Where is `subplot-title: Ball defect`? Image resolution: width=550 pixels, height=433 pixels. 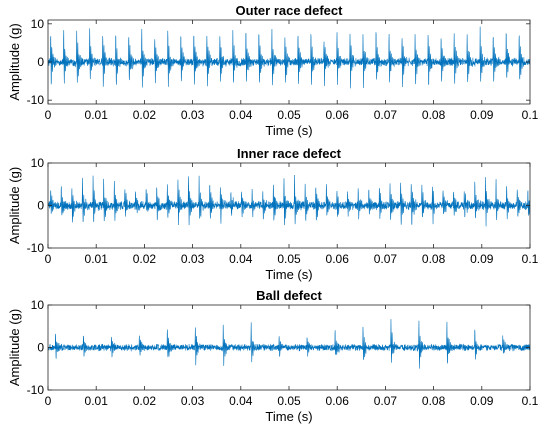
subplot-title: Ball defect is located at coordinates (289, 295).